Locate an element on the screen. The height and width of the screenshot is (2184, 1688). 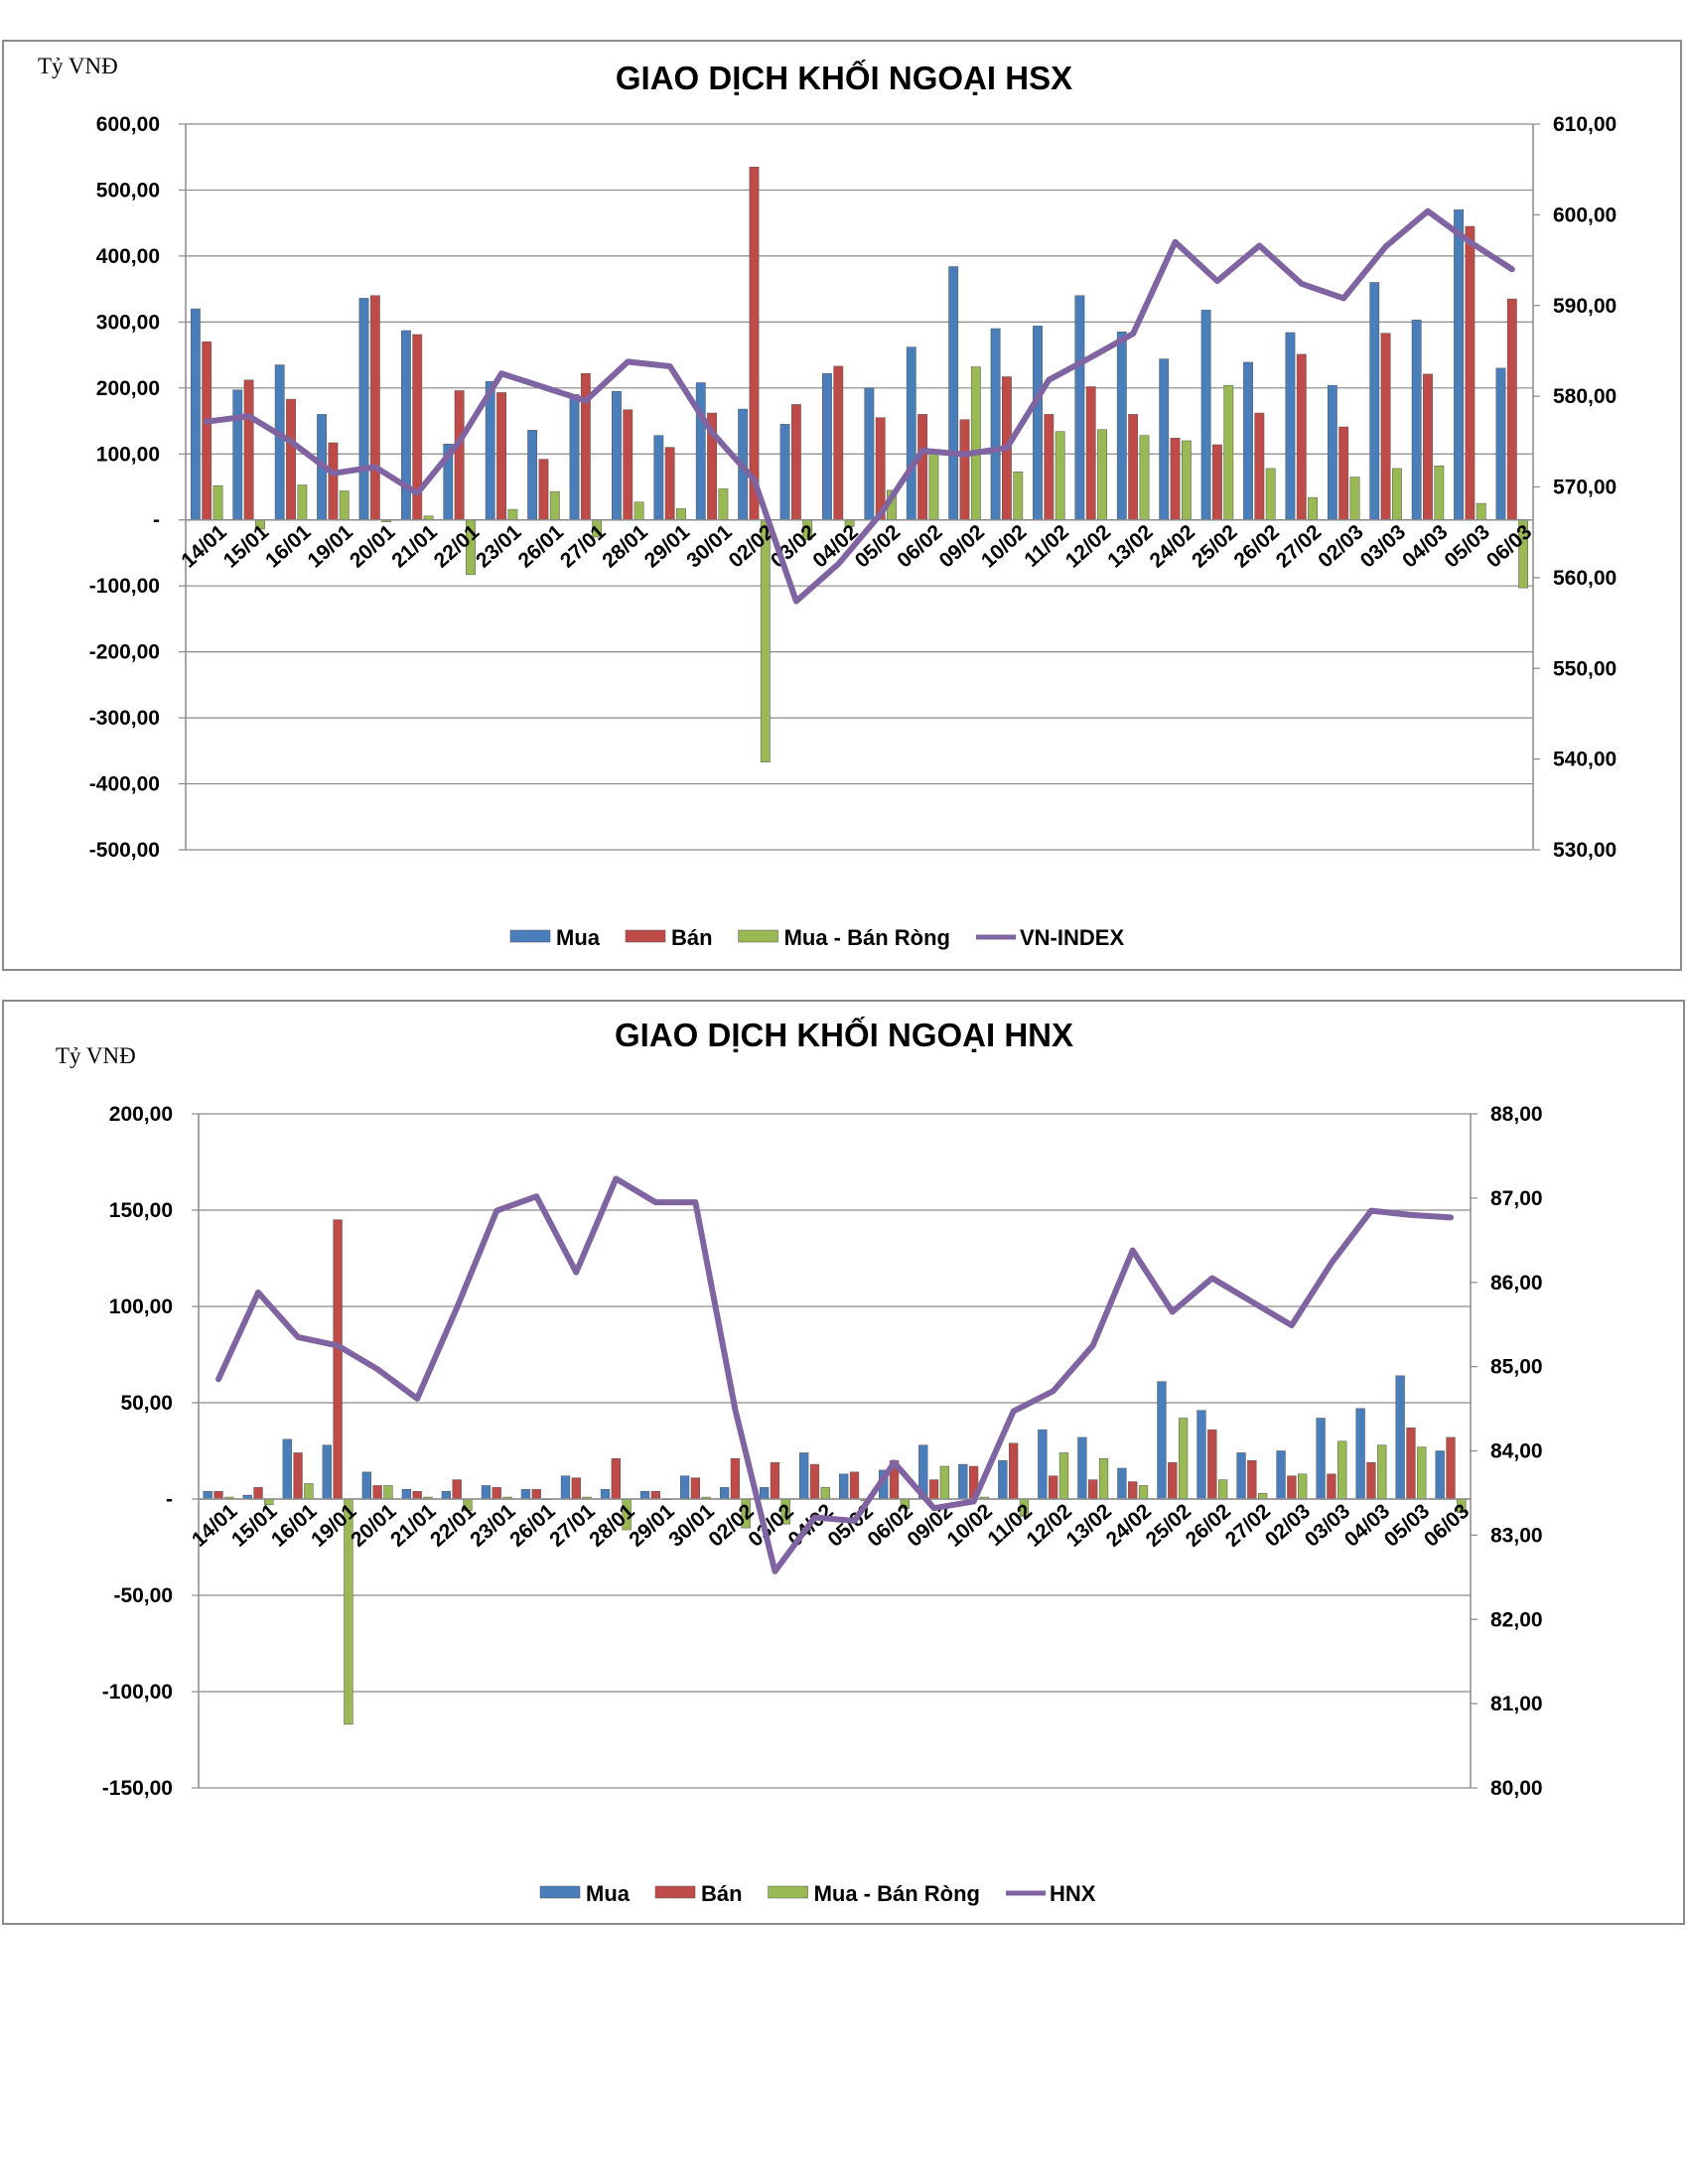
hsx-title: GIAO DỊCH KHỐI NGOẠI HSX is located at coordinates (844, 77).